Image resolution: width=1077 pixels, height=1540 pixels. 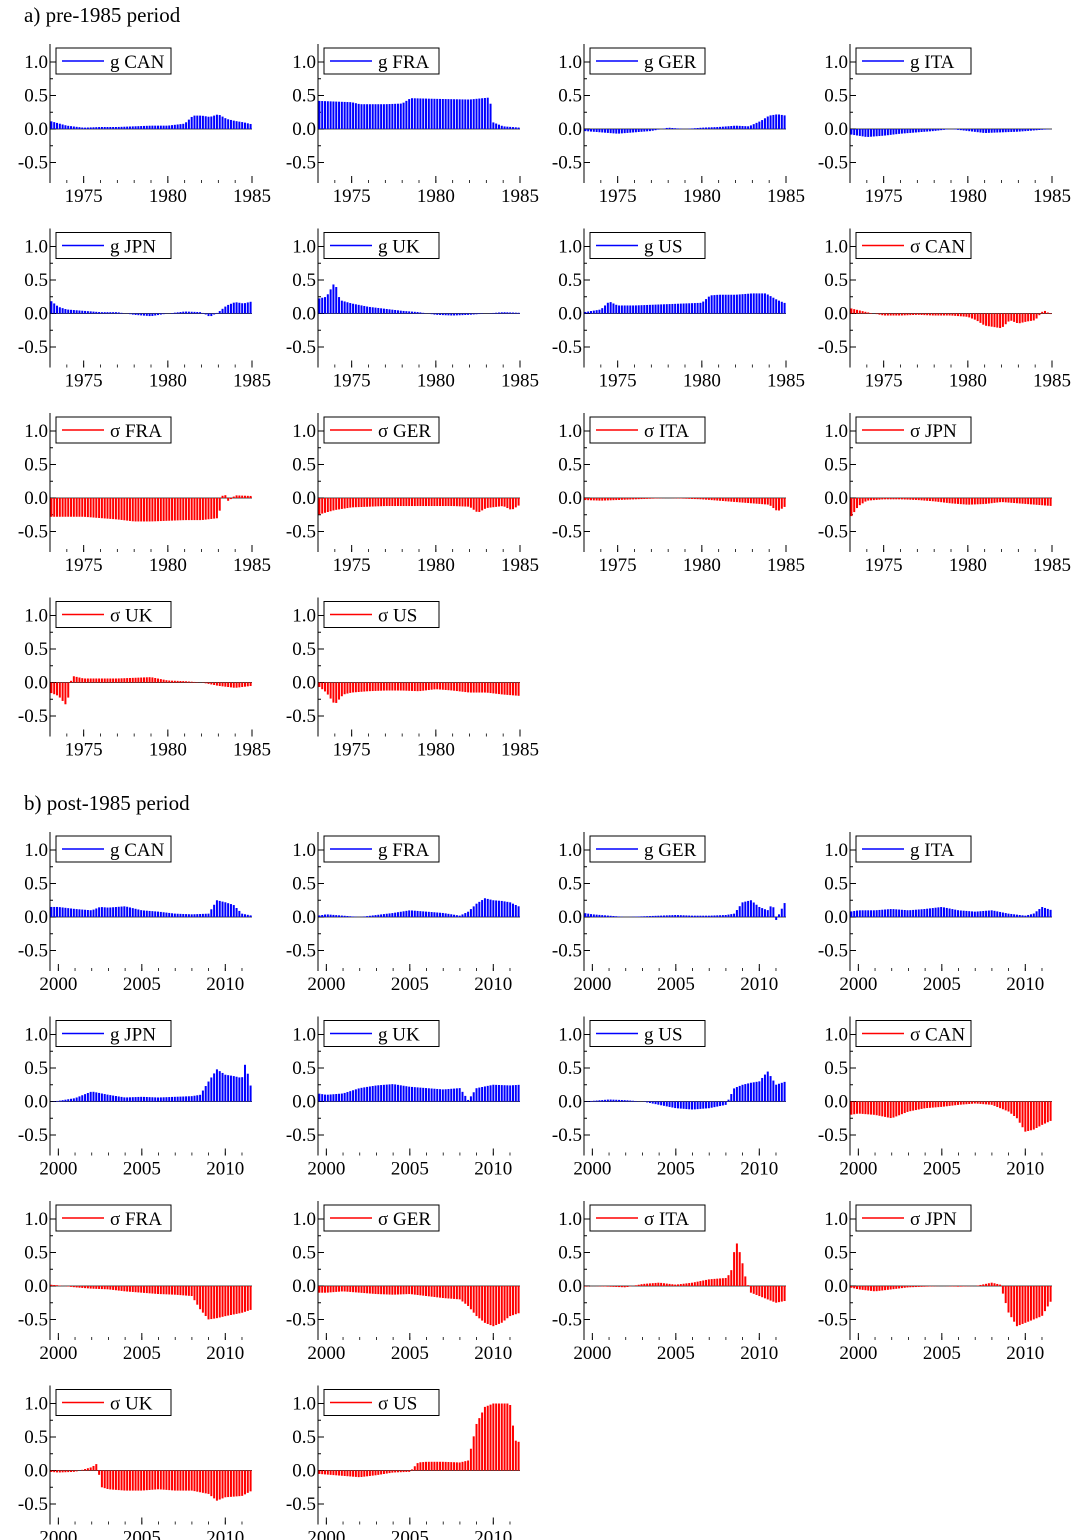 I want to click on chart-post-sigma-ita-x-tick-label: 2005, so click(x=676, y=1353).